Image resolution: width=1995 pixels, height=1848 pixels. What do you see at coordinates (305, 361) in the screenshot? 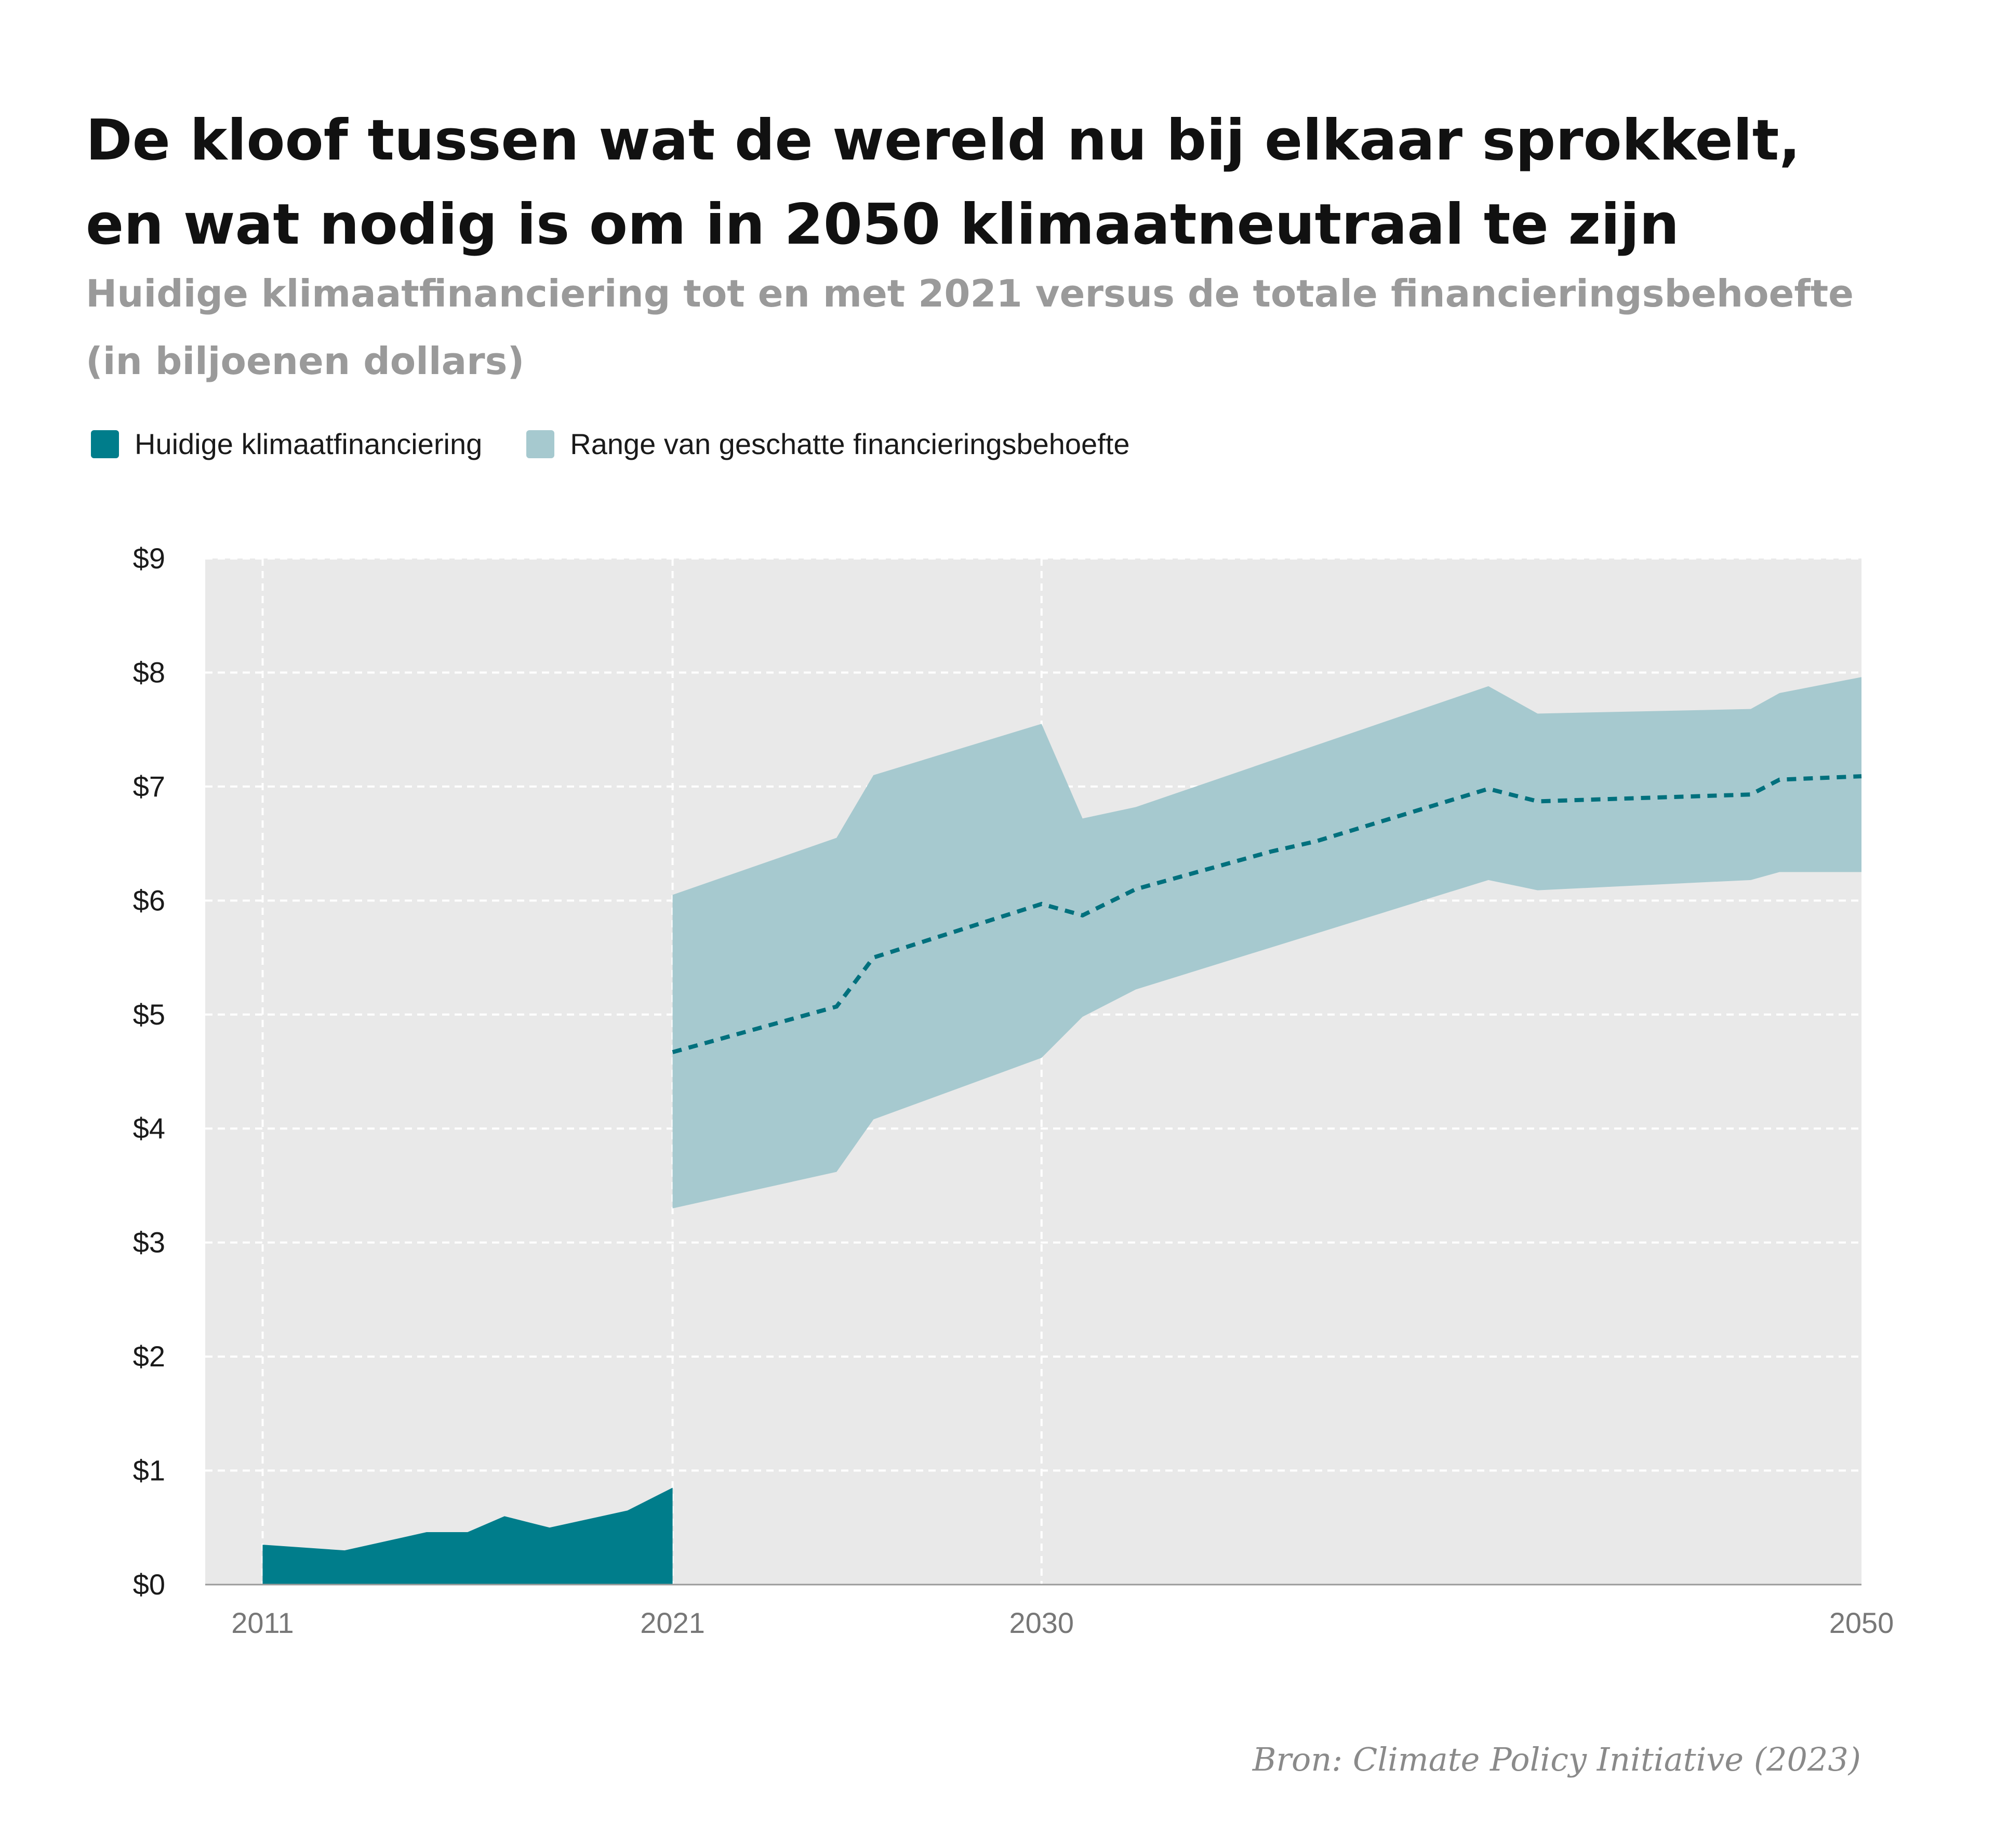
I see `chart-subtitle-line-2: (in biljoenen dollars)` at bounding box center [305, 361].